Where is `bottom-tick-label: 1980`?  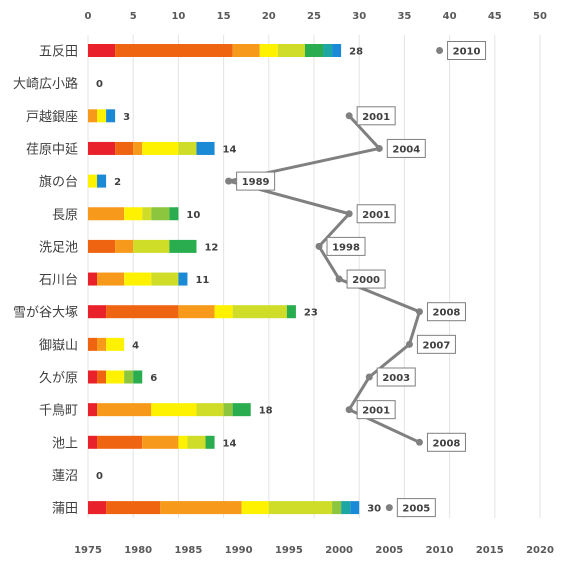 bottom-tick-label: 1980 is located at coordinates (138, 550).